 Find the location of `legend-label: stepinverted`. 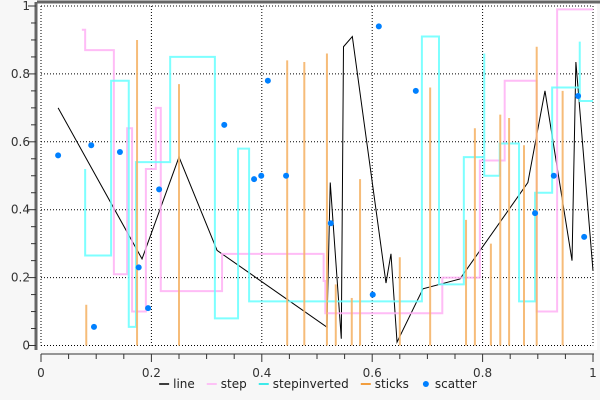

legend-label: stepinverted is located at coordinates (311, 384).